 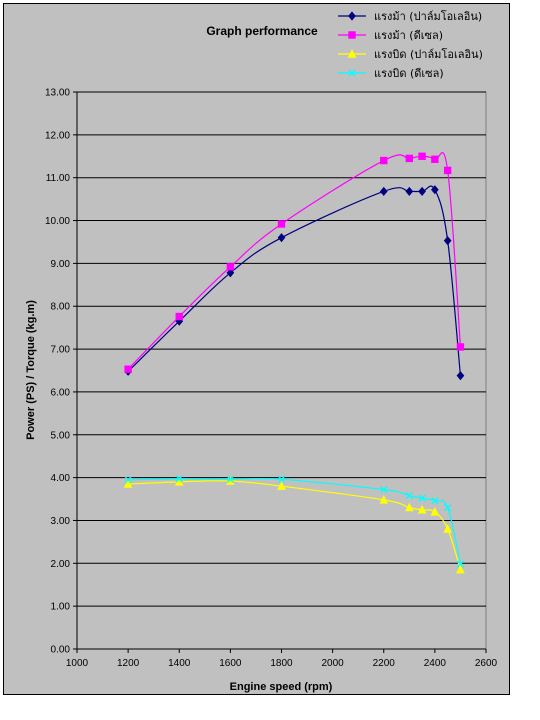 I want to click on legend-label: แรงม้า (ดีเซล), so click(x=408, y=35).